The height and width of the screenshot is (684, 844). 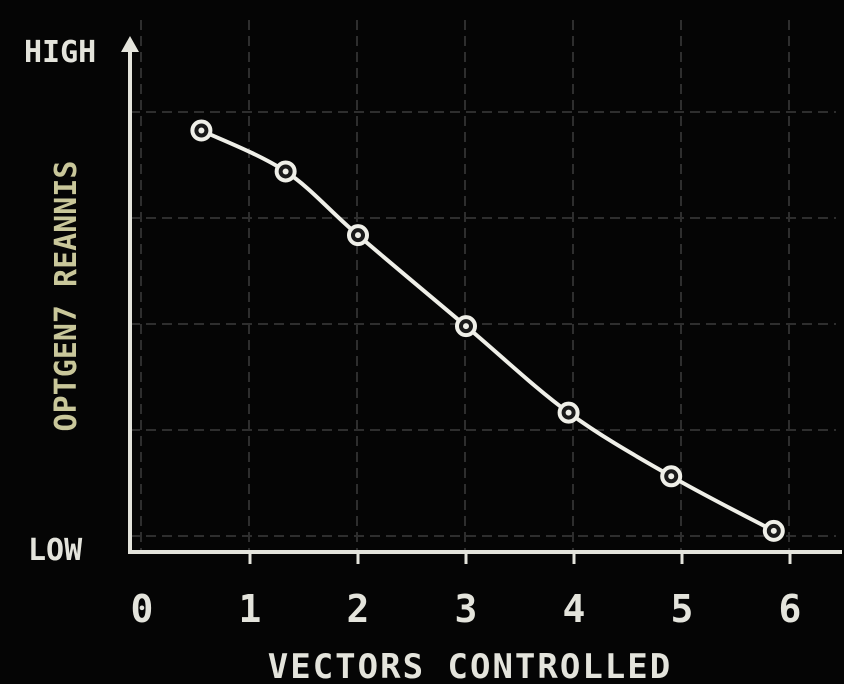 I want to click on y-low-label: LOW, so click(x=55, y=550).